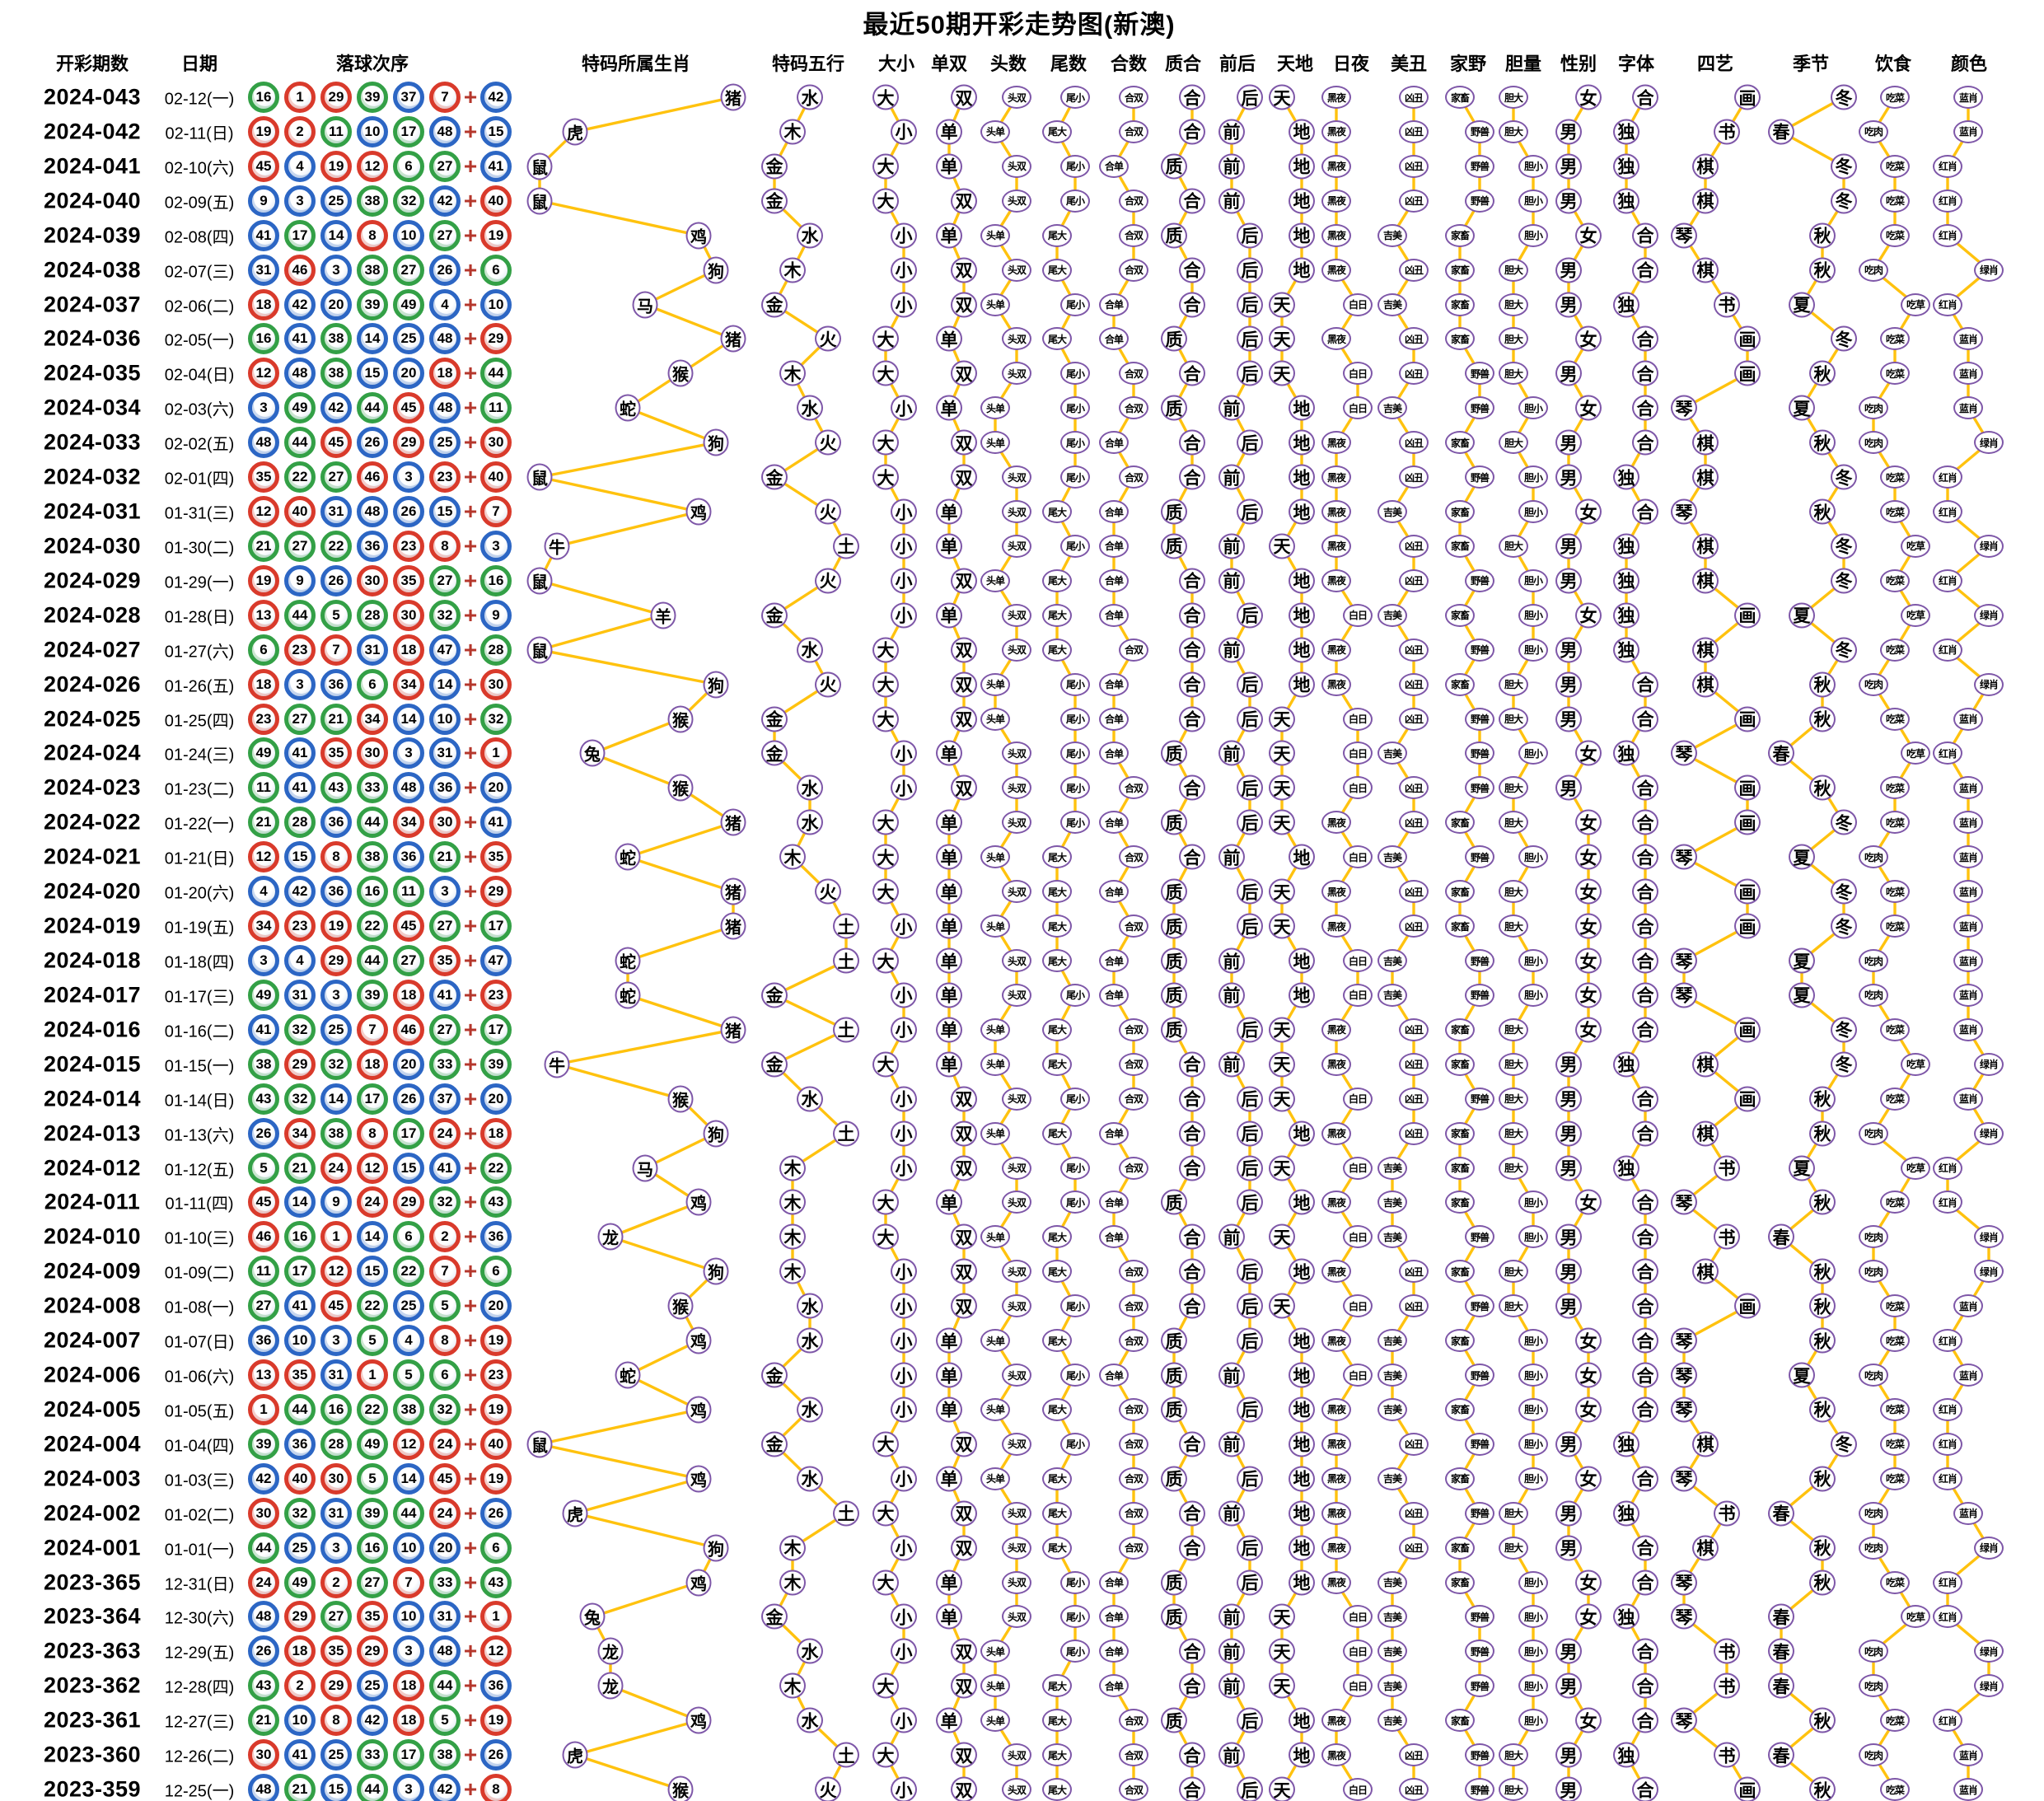  What do you see at coordinates (885, 650) in the screenshot?
I see `cell-daxiao: 大` at bounding box center [885, 650].